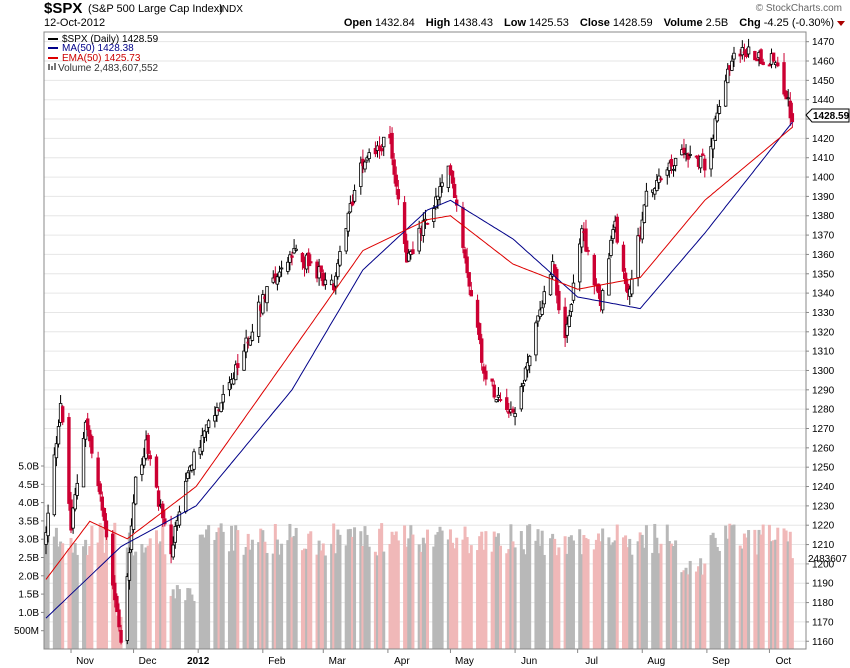  I want to click on y-tick-label: 1210, so click(823, 545).